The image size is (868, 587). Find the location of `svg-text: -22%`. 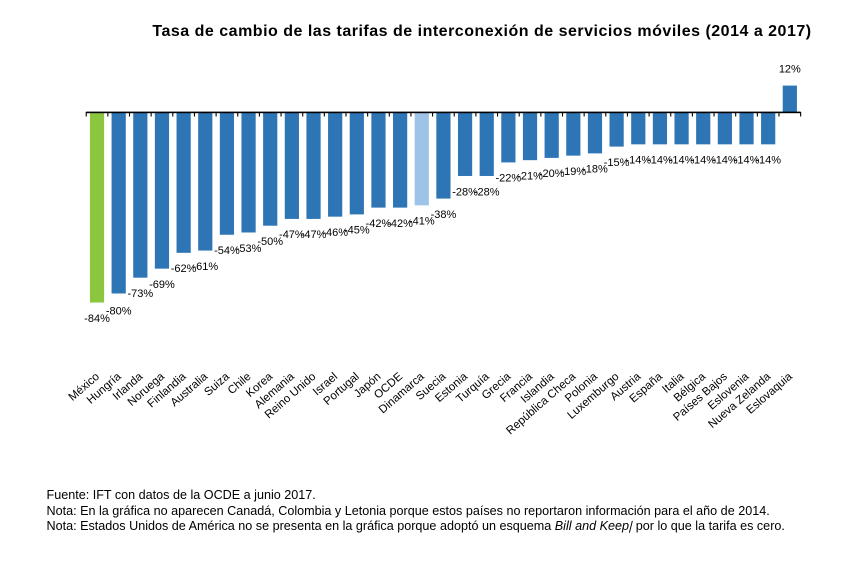

svg-text: -22% is located at coordinates (509, 179).